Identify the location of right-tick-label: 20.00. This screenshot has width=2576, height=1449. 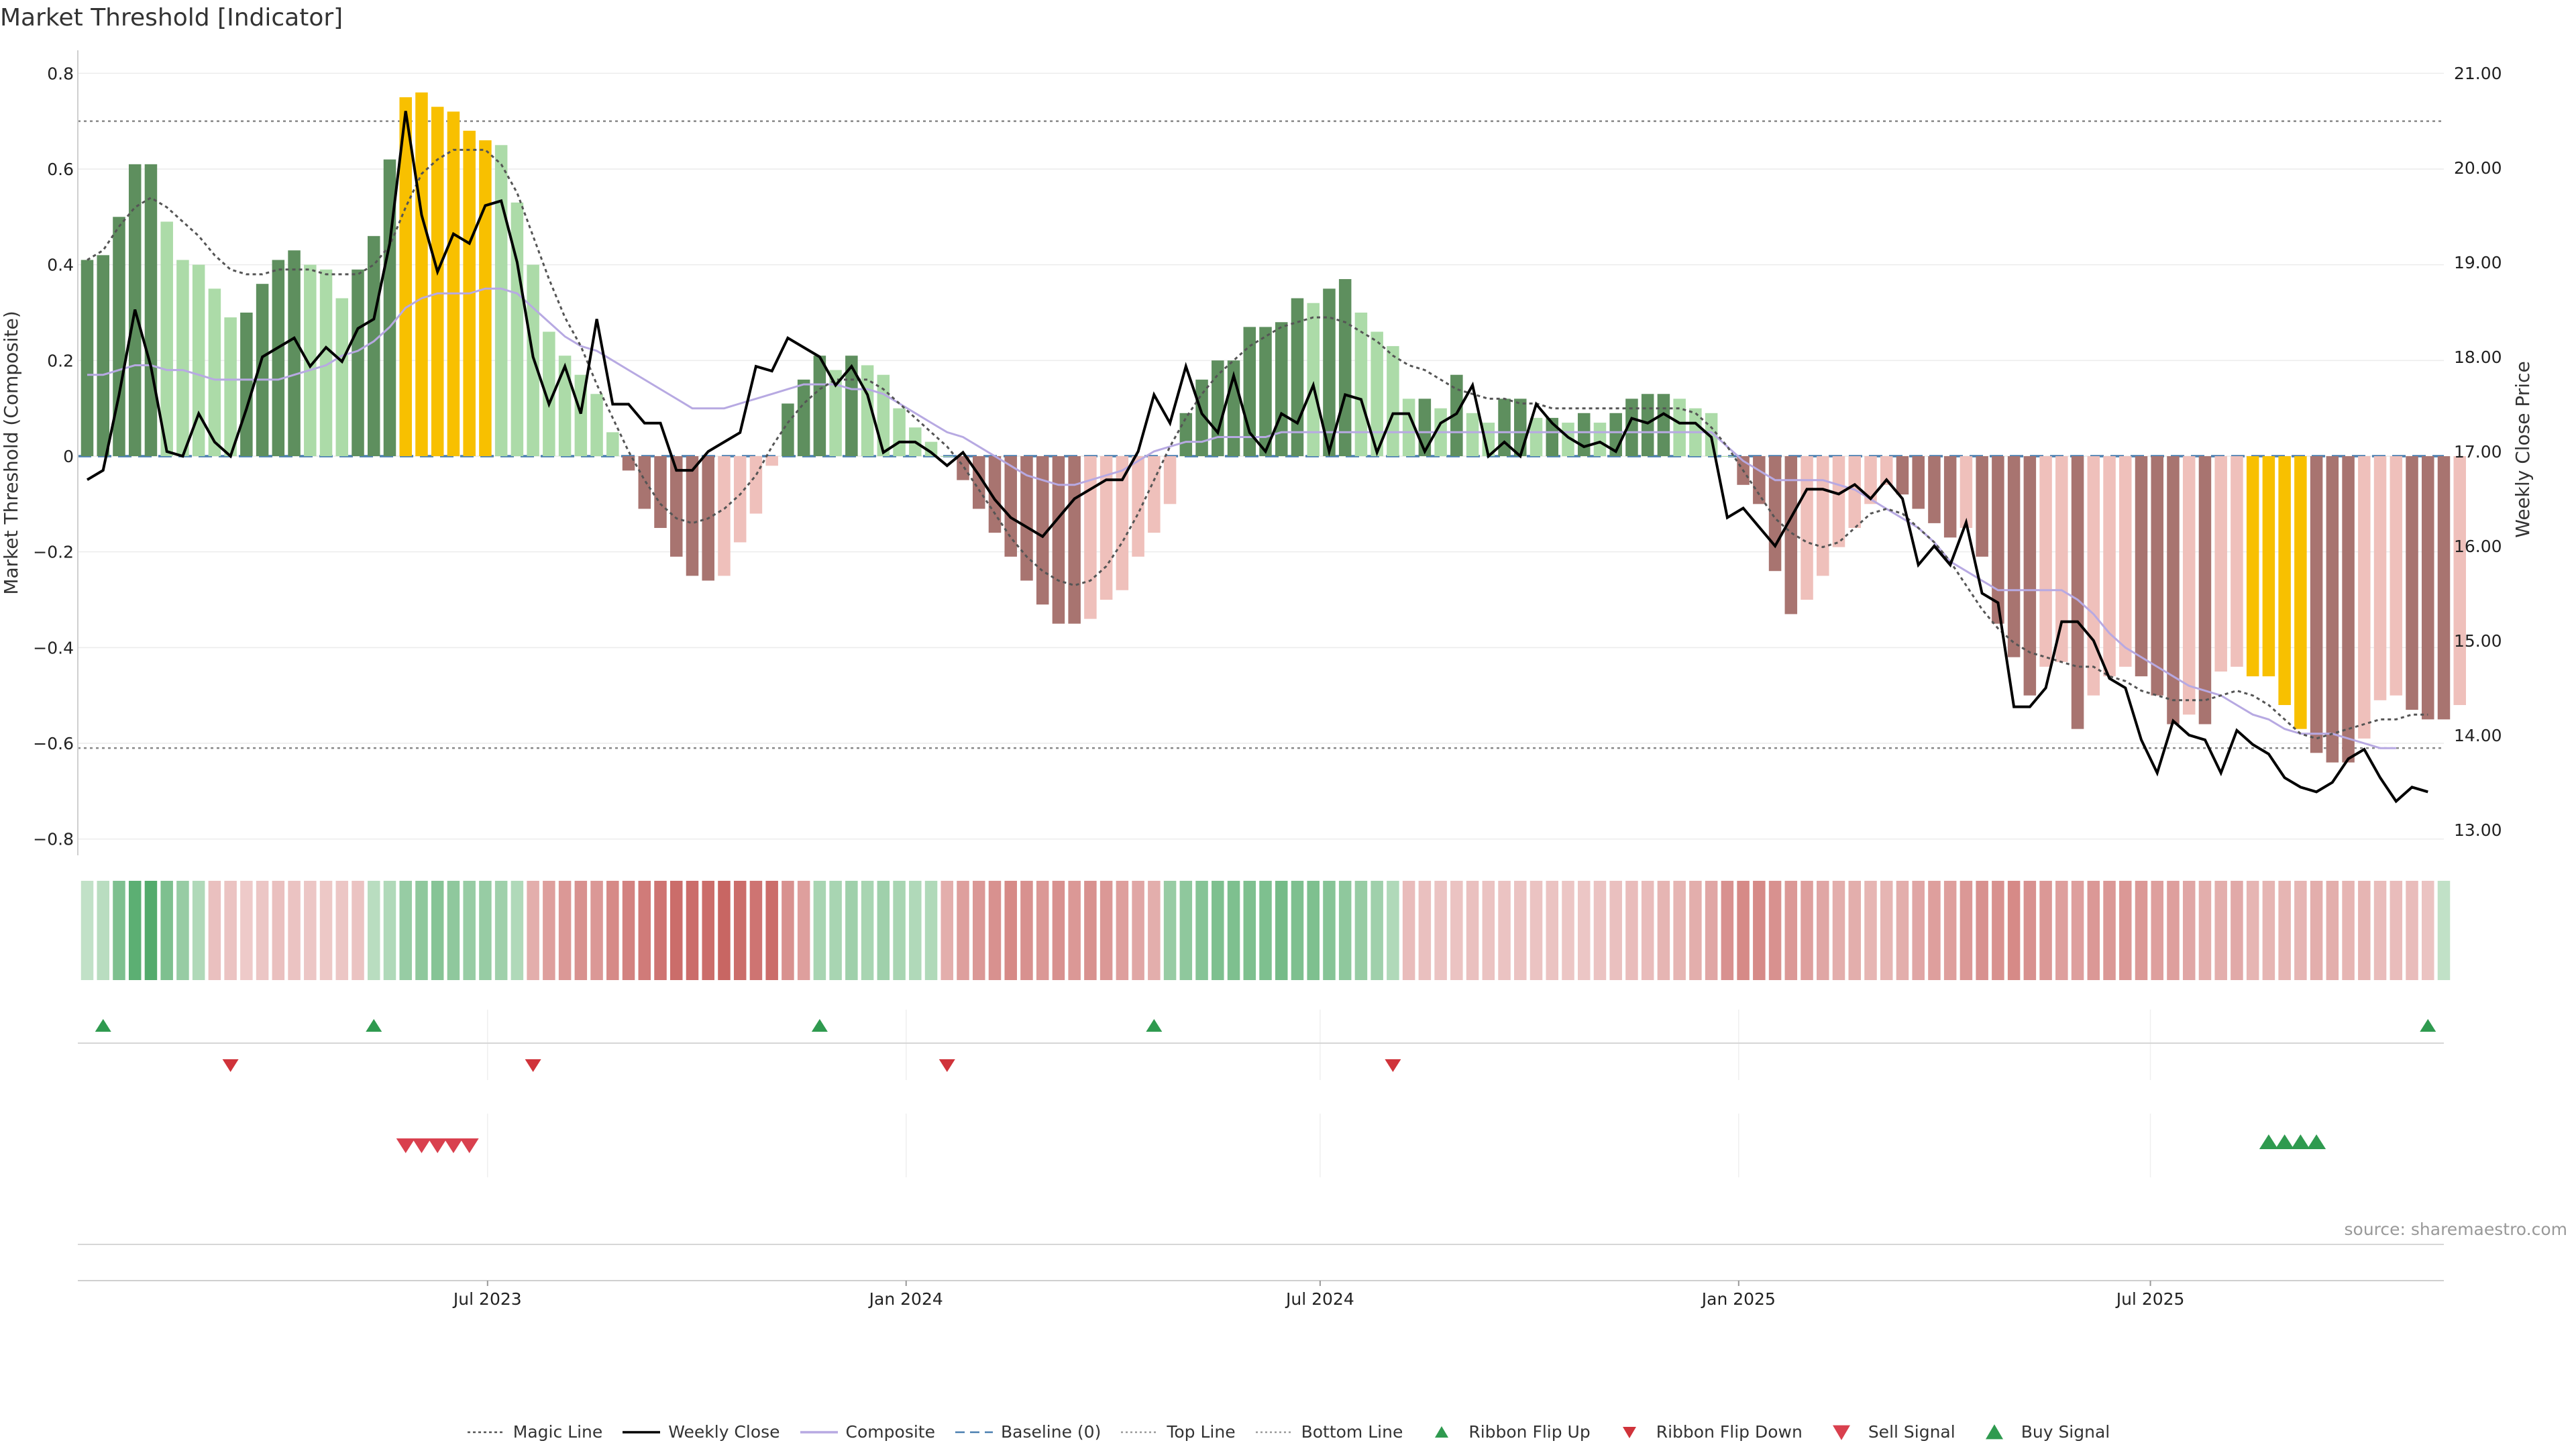
(2478, 168).